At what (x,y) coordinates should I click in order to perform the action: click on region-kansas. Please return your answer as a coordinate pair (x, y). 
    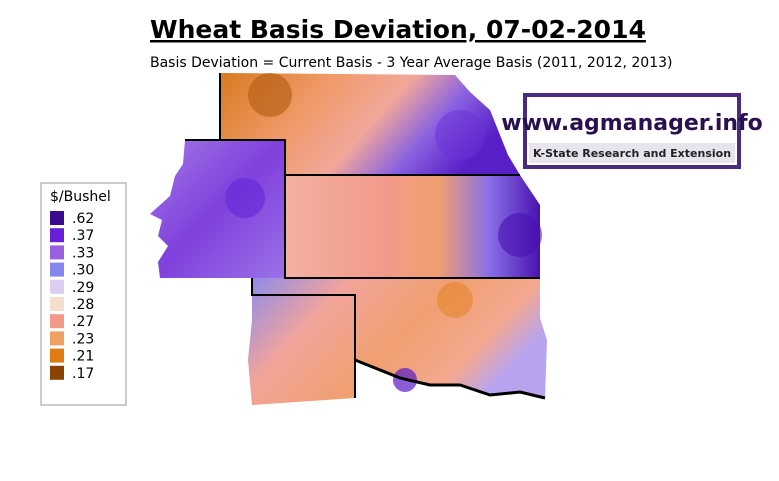
    Looking at the image, I should click on (412, 226).